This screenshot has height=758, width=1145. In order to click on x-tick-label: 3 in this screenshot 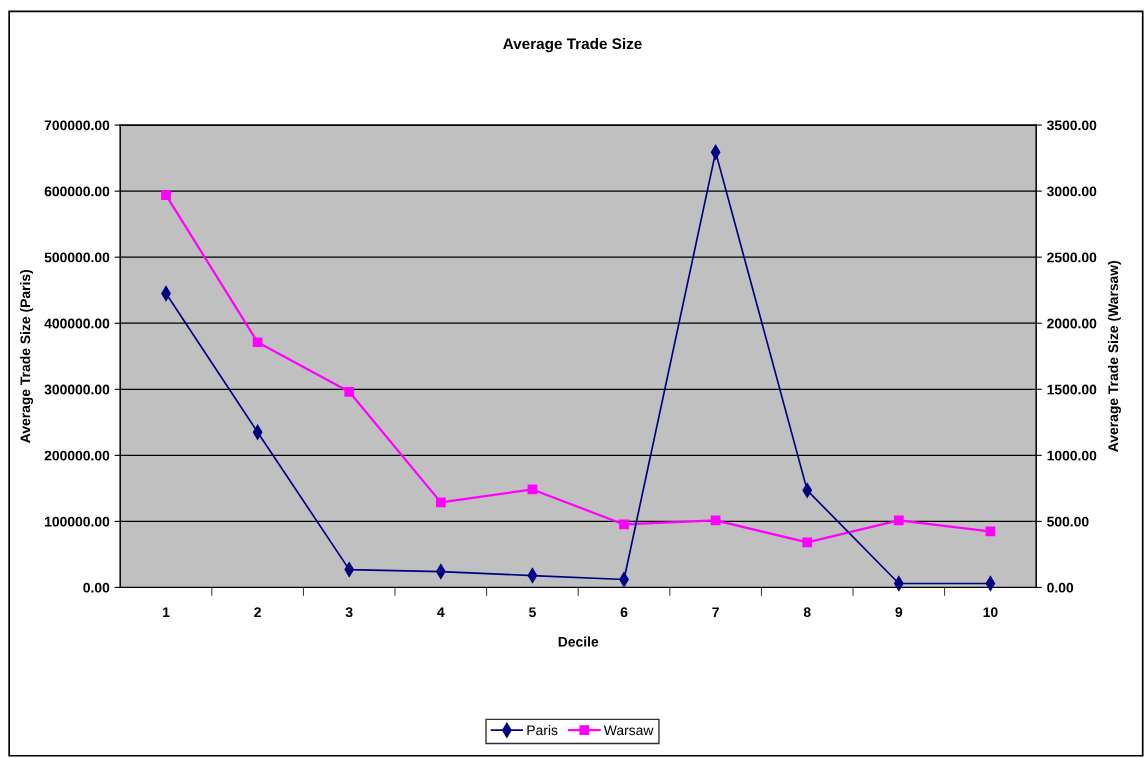, I will do `click(349, 612)`.